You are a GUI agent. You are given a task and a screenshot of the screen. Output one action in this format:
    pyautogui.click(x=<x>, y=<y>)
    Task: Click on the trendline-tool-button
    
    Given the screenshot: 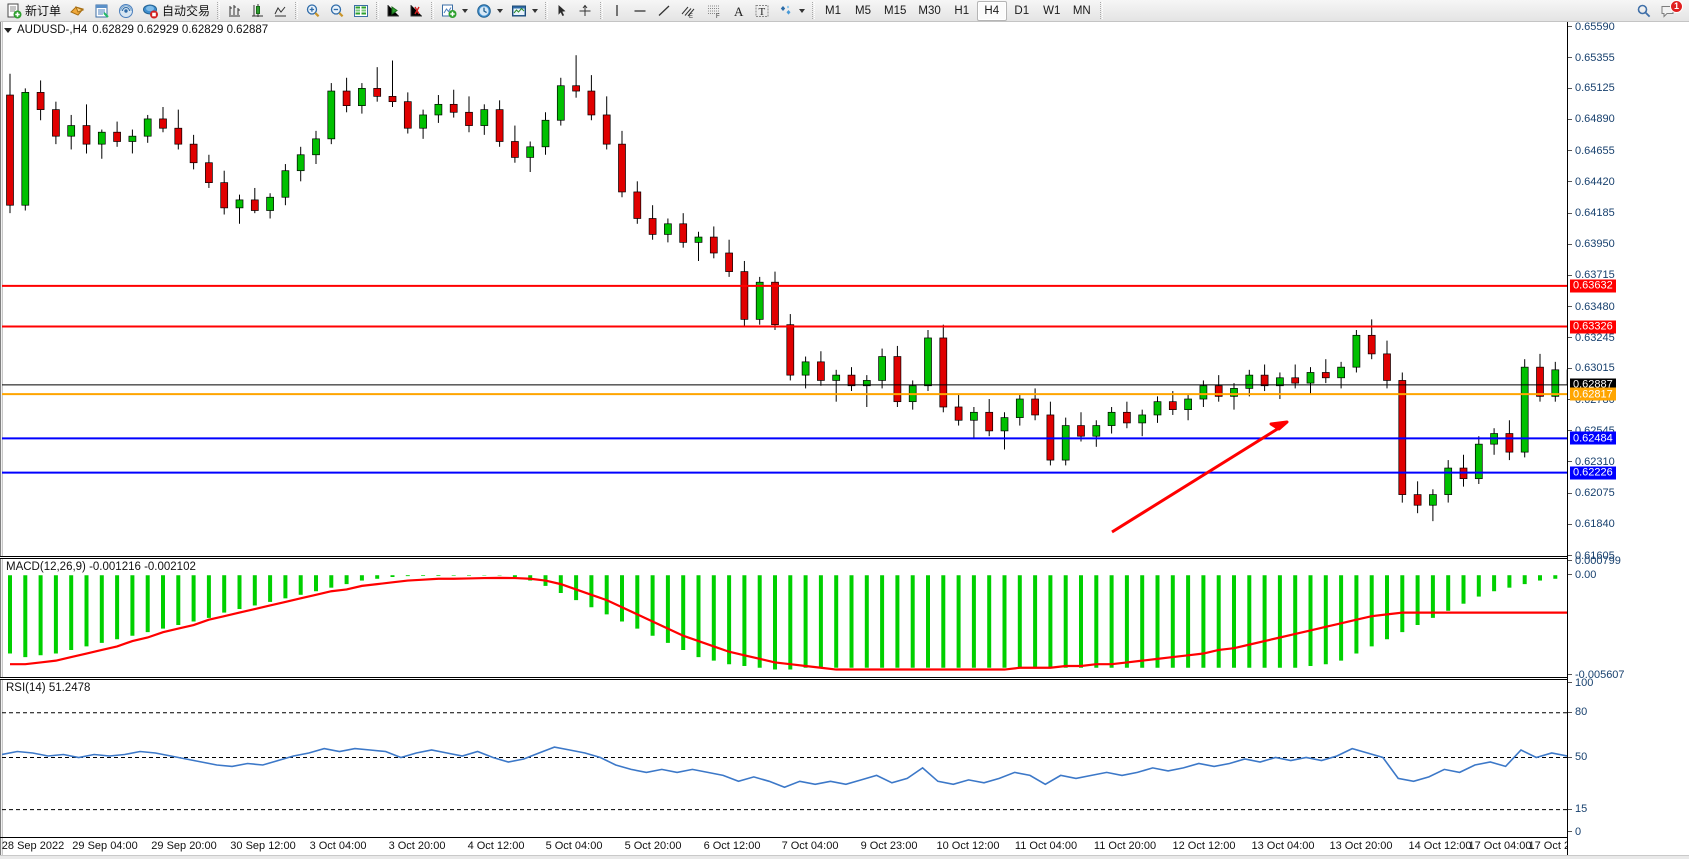 What is the action you would take?
    pyautogui.click(x=664, y=11)
    